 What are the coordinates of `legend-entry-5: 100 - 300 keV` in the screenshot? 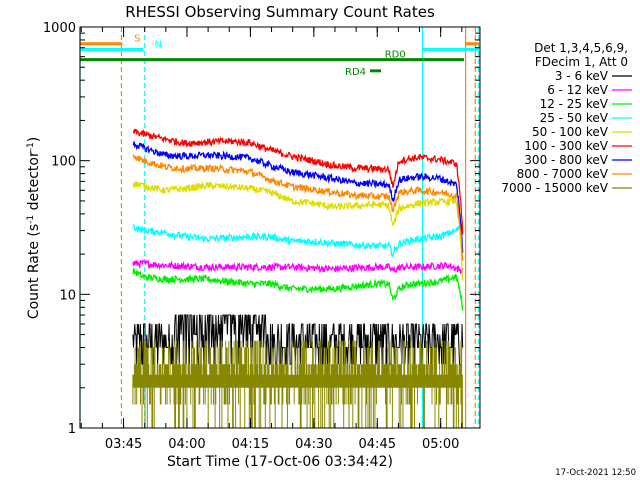 It's located at (566, 146).